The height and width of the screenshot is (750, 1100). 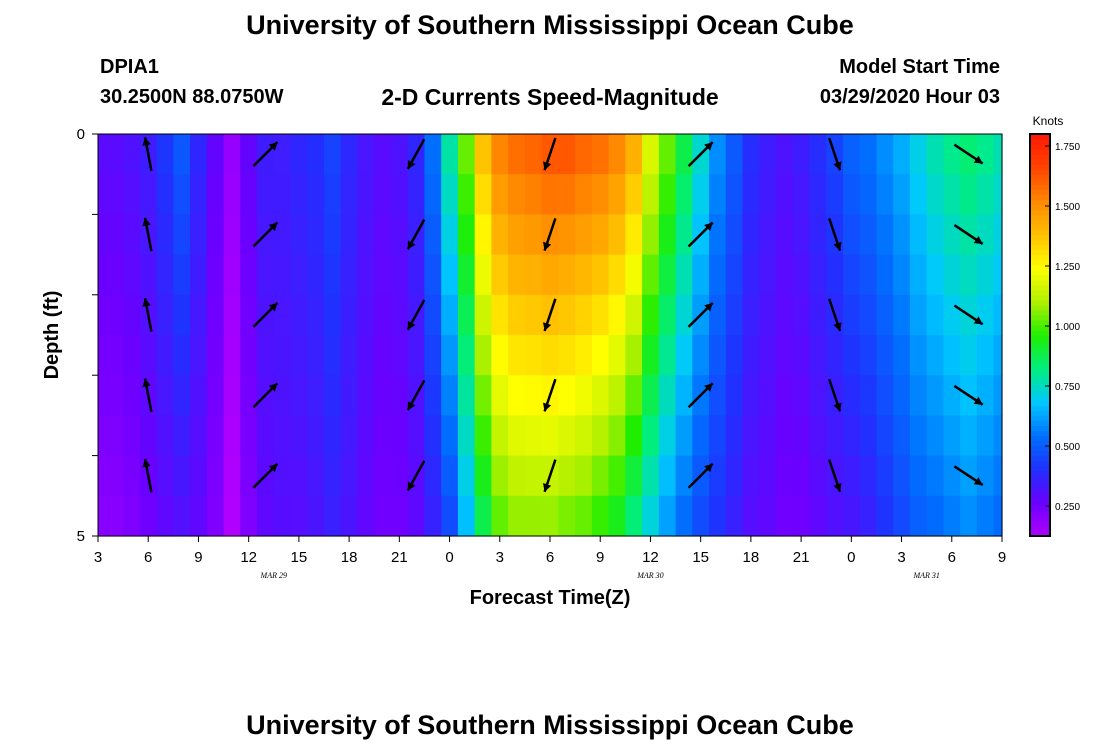 What do you see at coordinates (550, 598) in the screenshot?
I see `x-axis-label: Forecast Time(Z)` at bounding box center [550, 598].